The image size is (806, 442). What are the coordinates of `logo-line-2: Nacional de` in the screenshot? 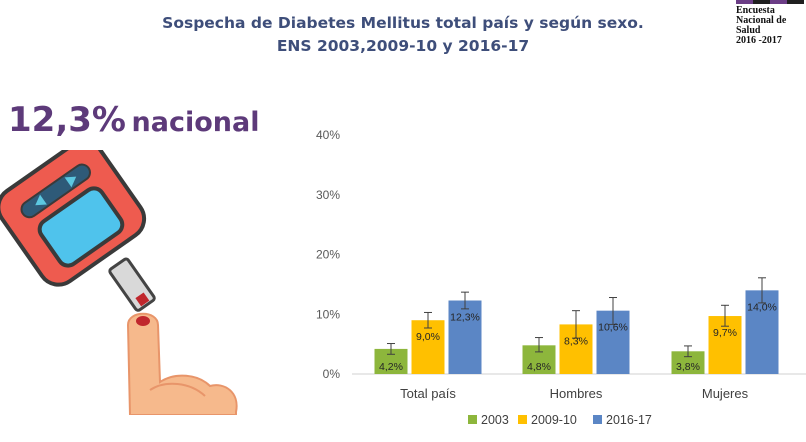 It's located at (761, 20).